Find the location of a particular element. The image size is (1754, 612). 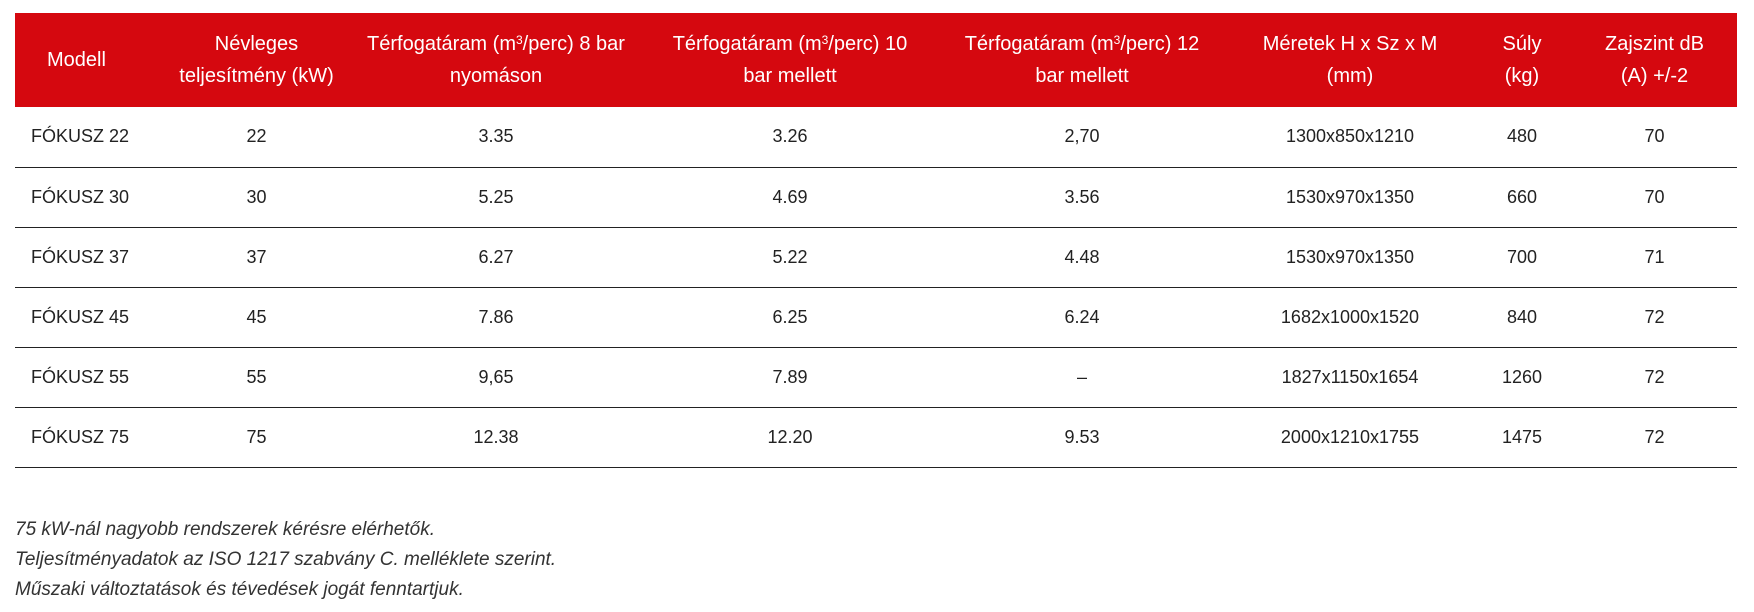

cell-flow-10bar: 7.89 is located at coordinates (790, 376).